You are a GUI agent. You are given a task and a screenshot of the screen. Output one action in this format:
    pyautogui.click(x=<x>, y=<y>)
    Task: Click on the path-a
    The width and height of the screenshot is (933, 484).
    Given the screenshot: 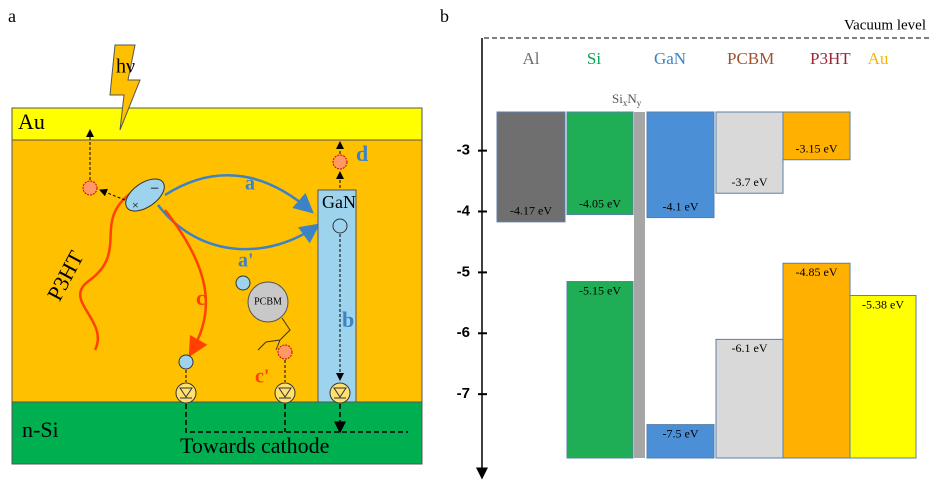 What is the action you would take?
    pyautogui.click(x=239, y=194)
    